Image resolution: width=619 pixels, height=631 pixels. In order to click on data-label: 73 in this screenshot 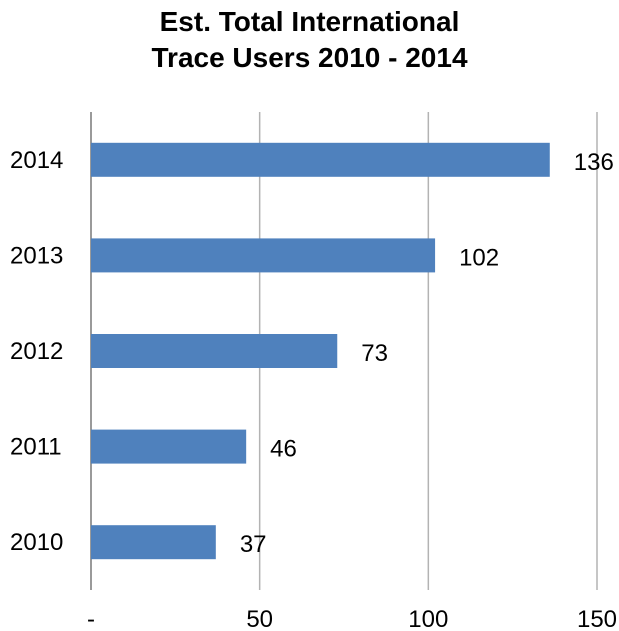, I will do `click(374, 353)`.